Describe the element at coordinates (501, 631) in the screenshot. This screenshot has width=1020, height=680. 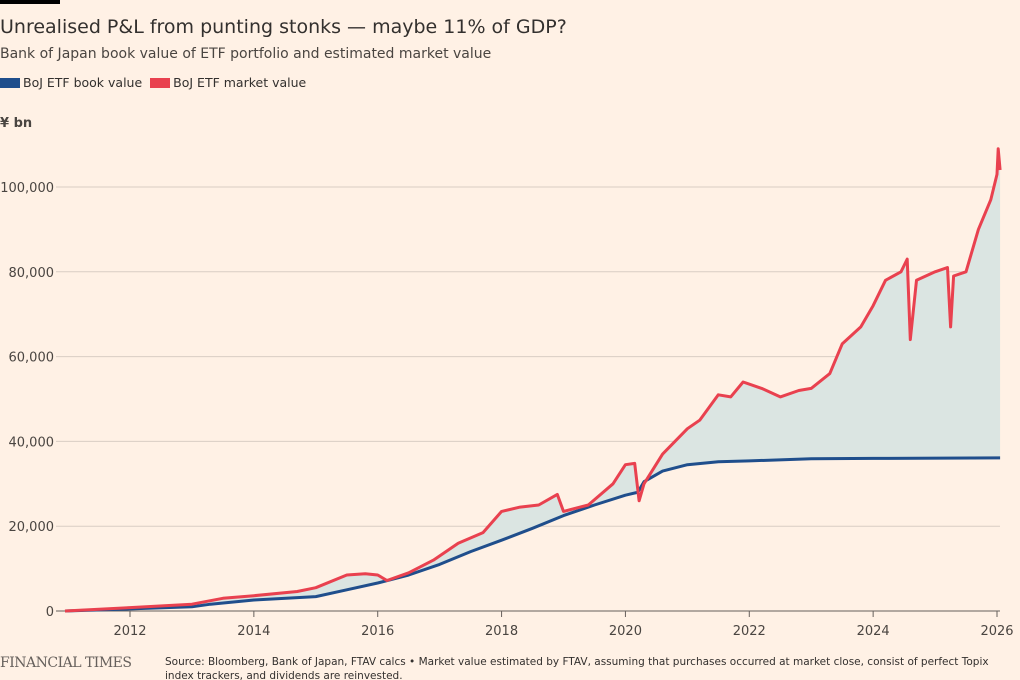
I see `x-tick-label: 2018` at that location.